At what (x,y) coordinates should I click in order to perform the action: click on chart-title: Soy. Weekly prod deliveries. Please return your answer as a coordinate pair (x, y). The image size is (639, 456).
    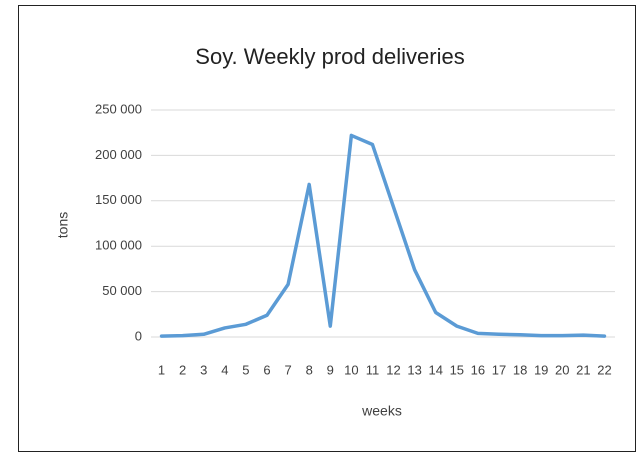
    Looking at the image, I should click on (329, 56).